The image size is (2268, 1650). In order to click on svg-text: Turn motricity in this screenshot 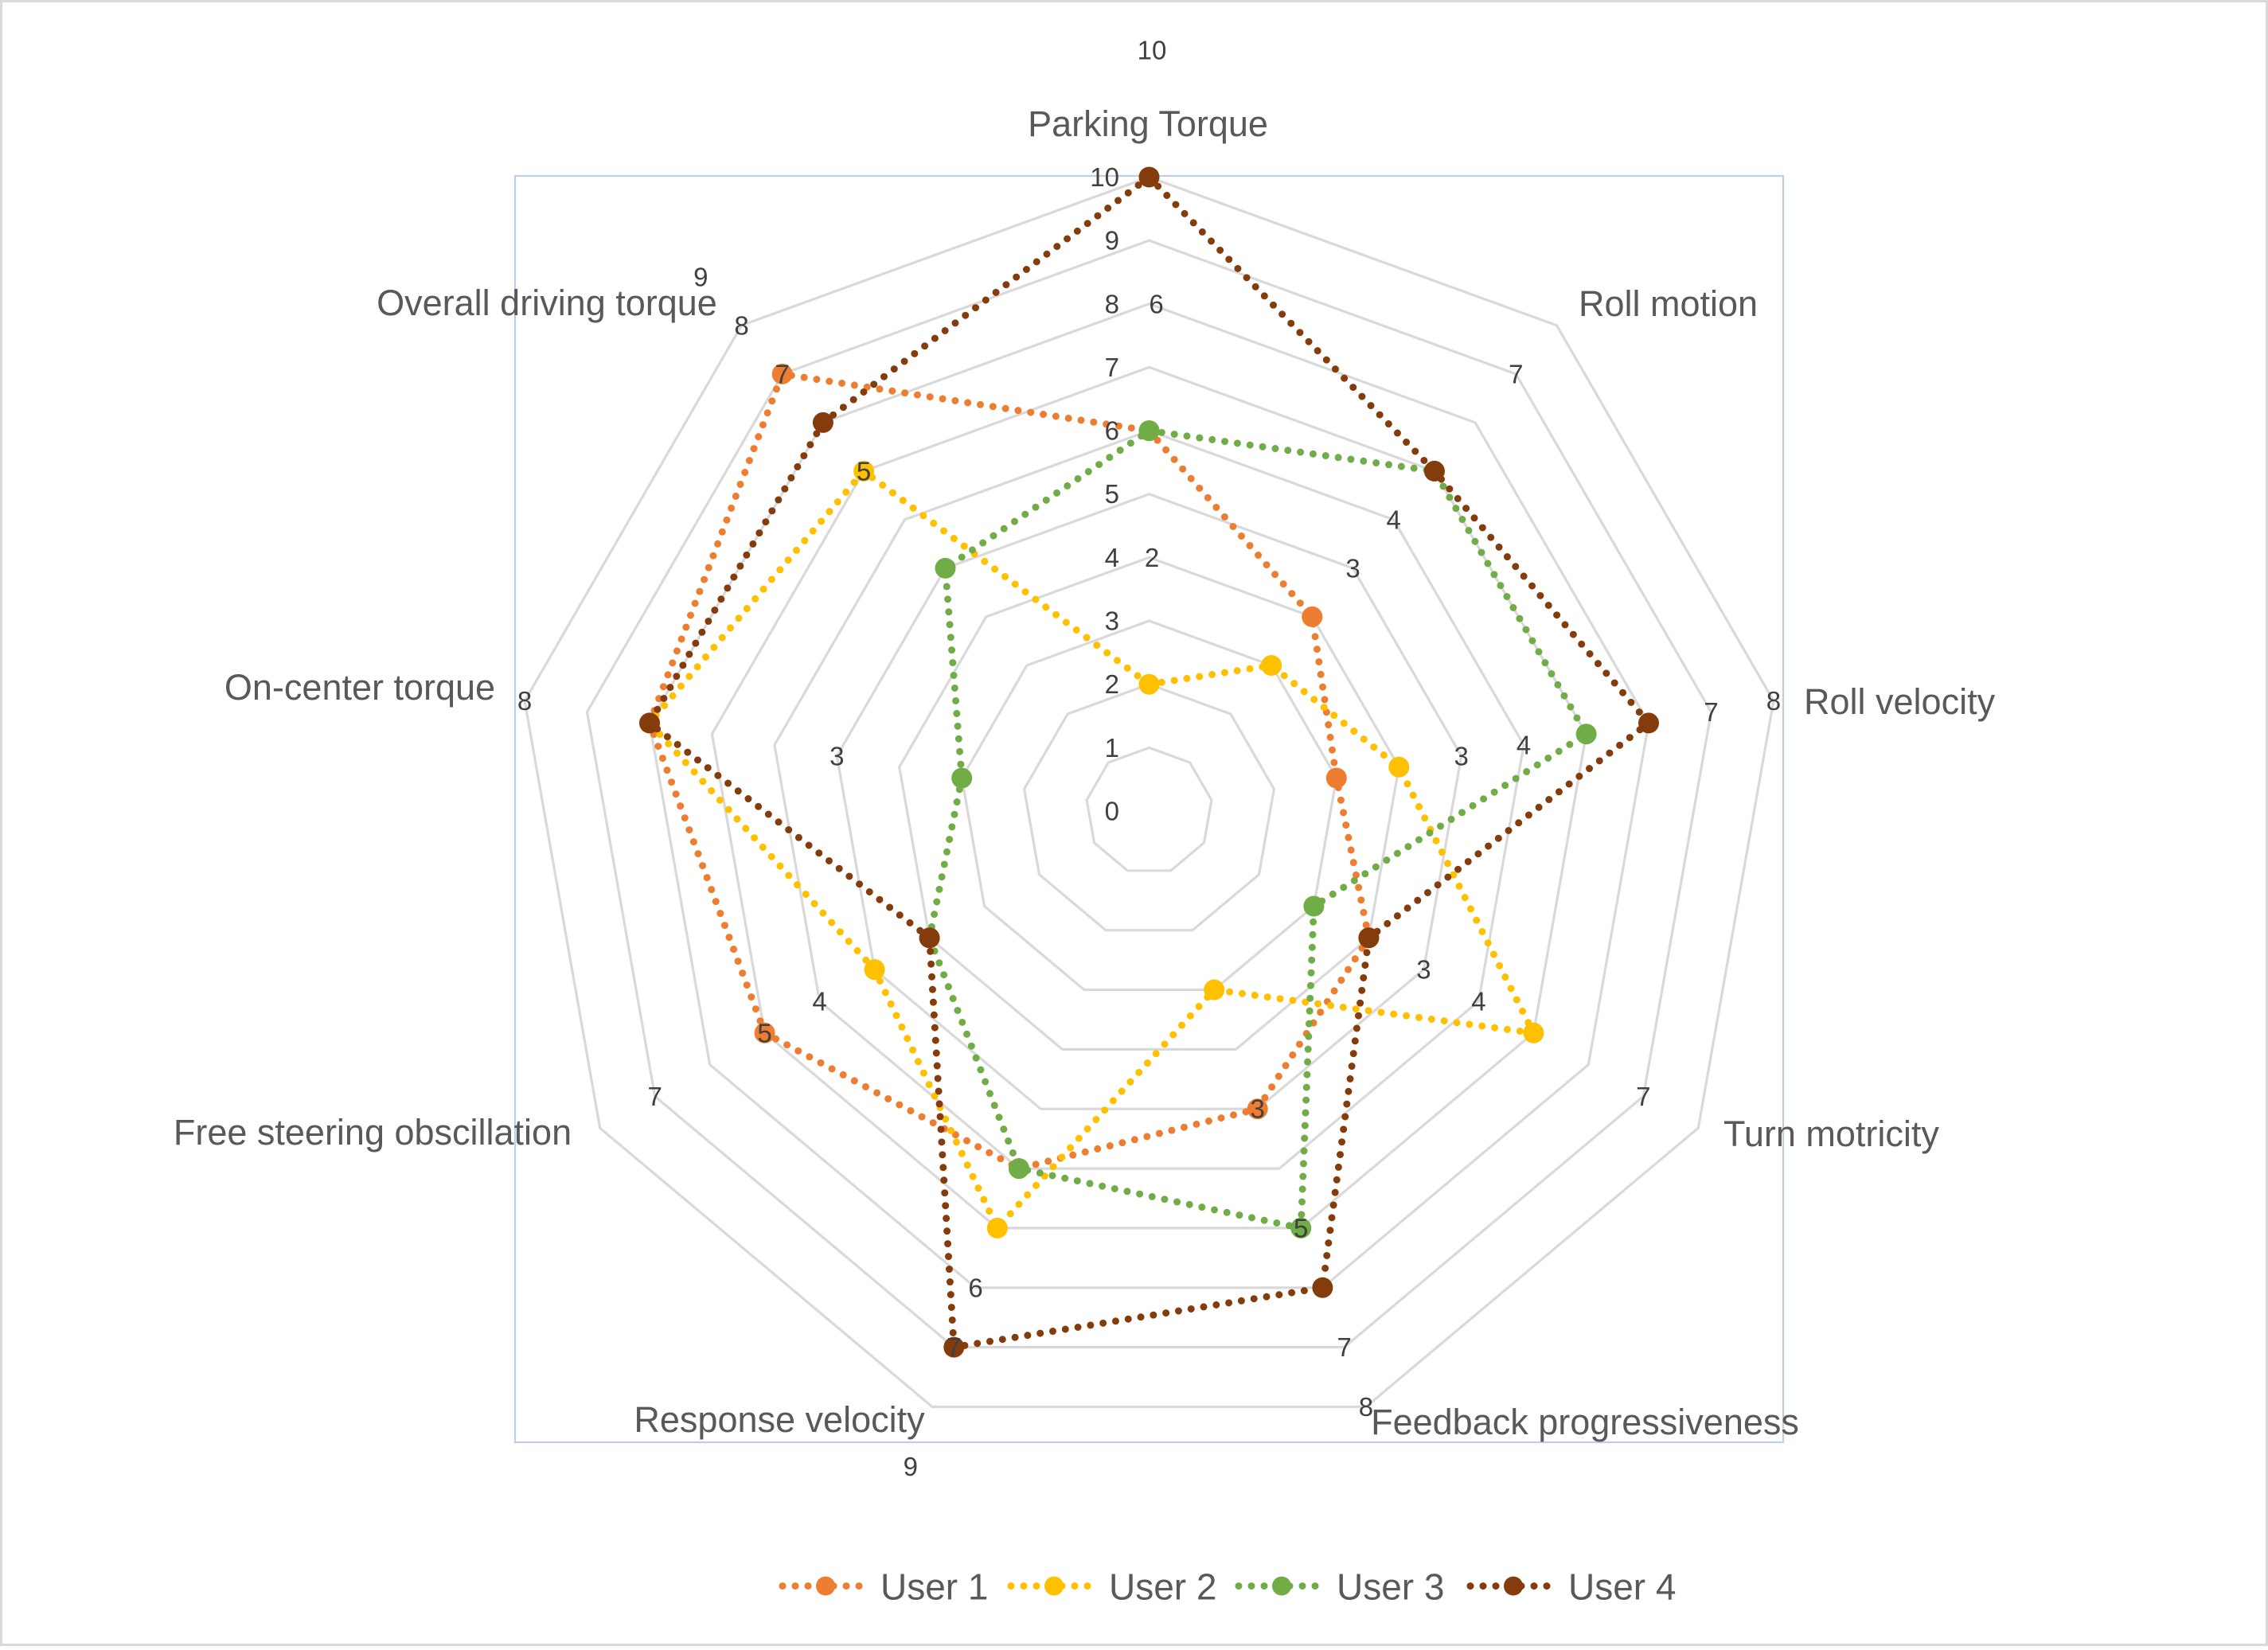, I will do `click(1831, 1134)`.